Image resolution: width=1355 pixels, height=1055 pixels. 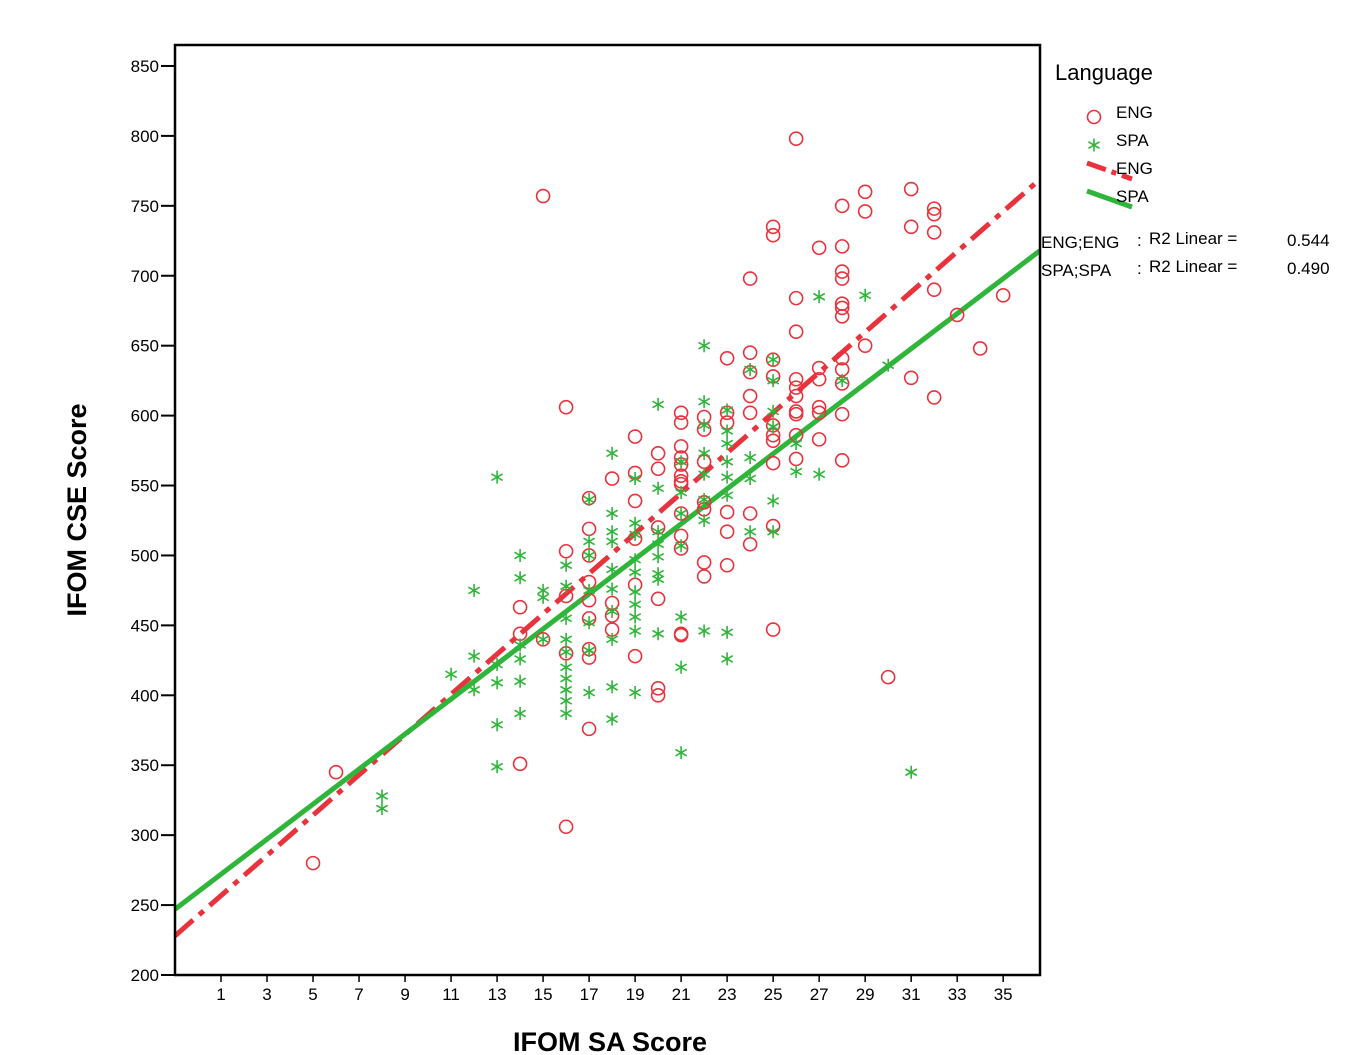 I want to click on legend: Language ENG SPA ENG SPA, so click(x=1104, y=135).